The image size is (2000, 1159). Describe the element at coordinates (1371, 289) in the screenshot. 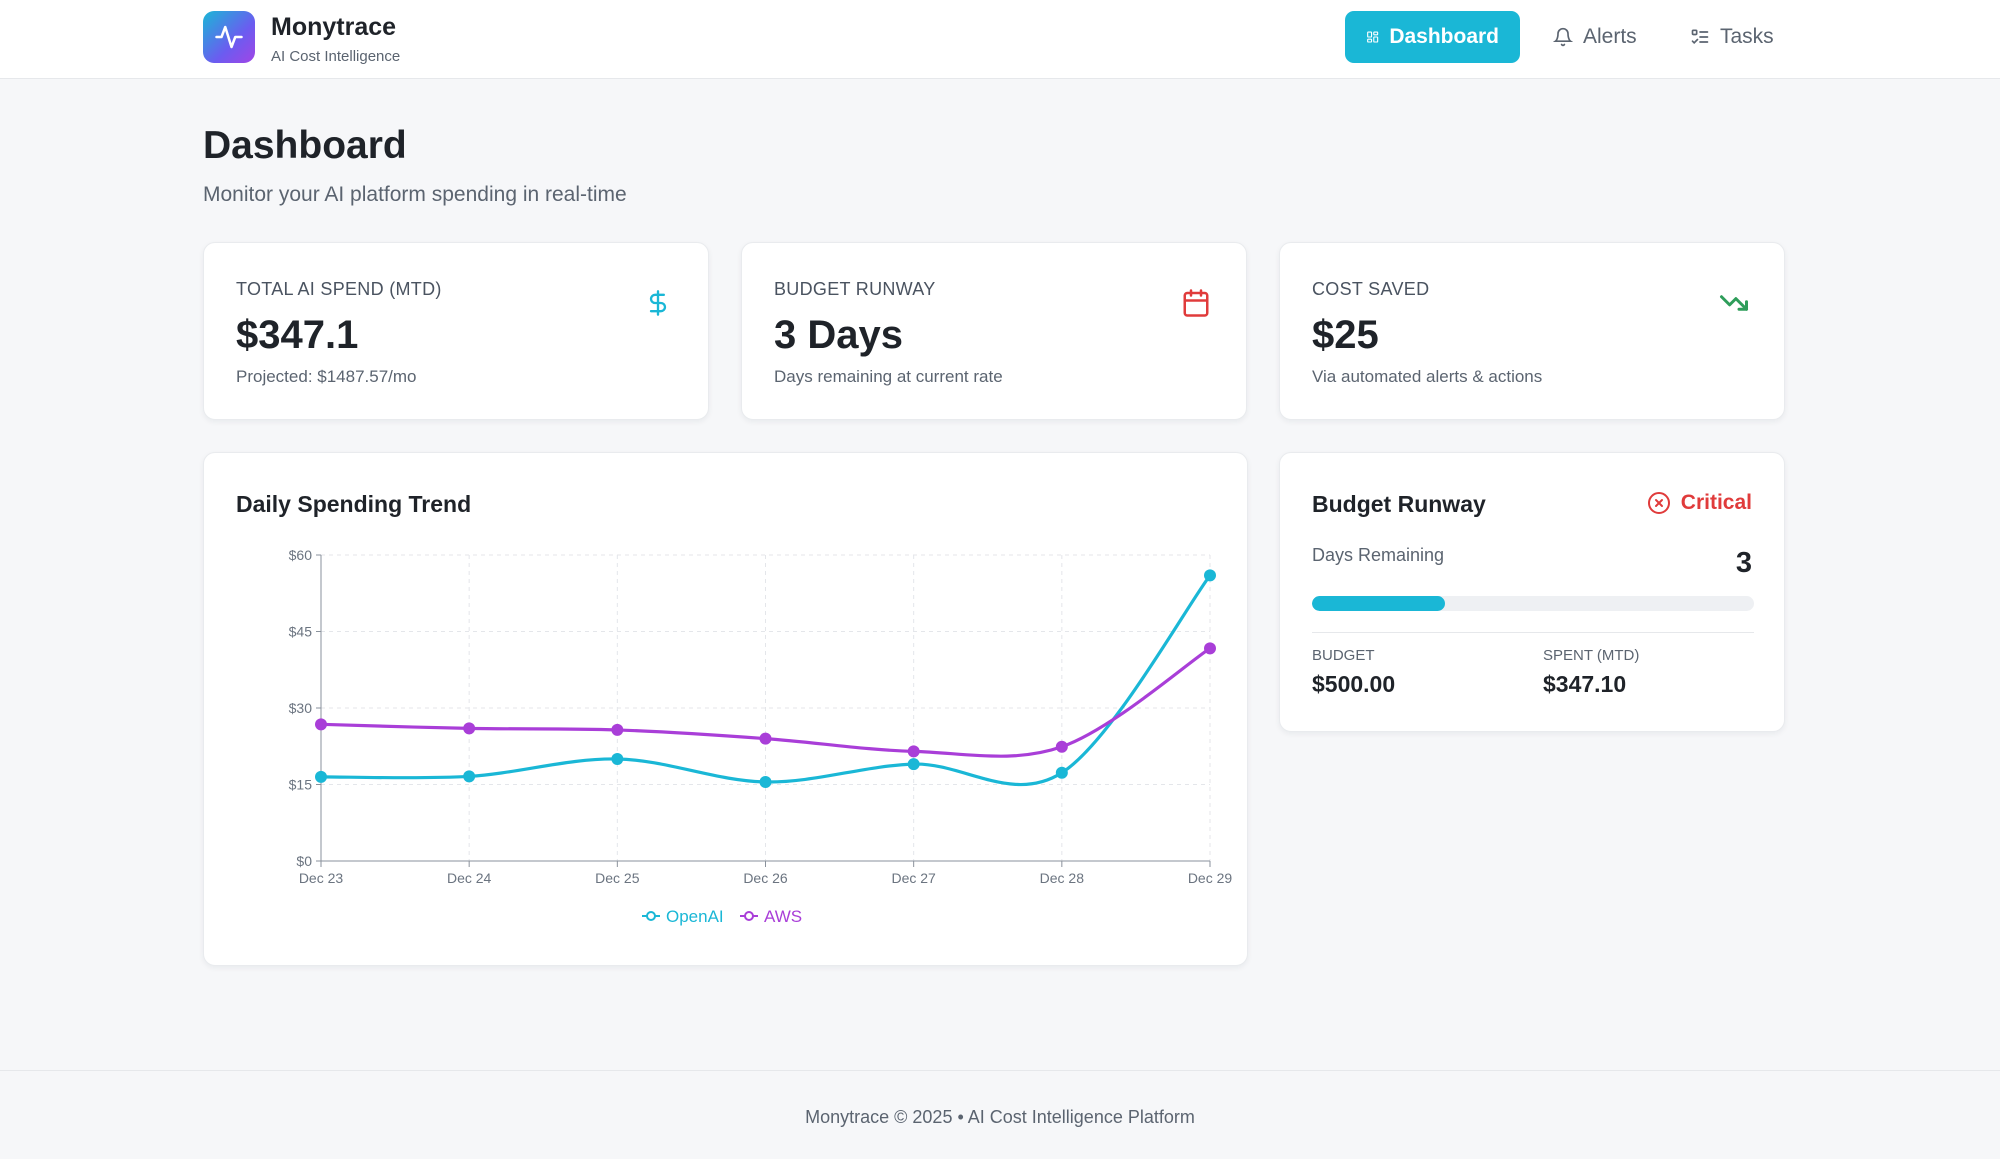

I see `stat-label: COST SAVED` at that location.